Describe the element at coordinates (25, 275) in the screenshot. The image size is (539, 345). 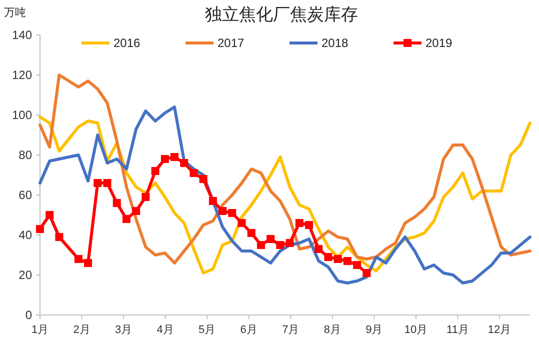
I see `y-tick-label: 20` at that location.